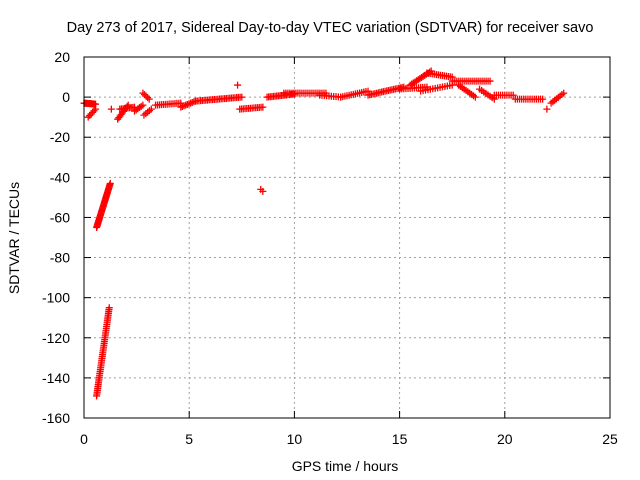 Image resolution: width=640 pixels, height=480 pixels. Describe the element at coordinates (60, 217) in the screenshot. I see `y-tick-label: -60` at that location.